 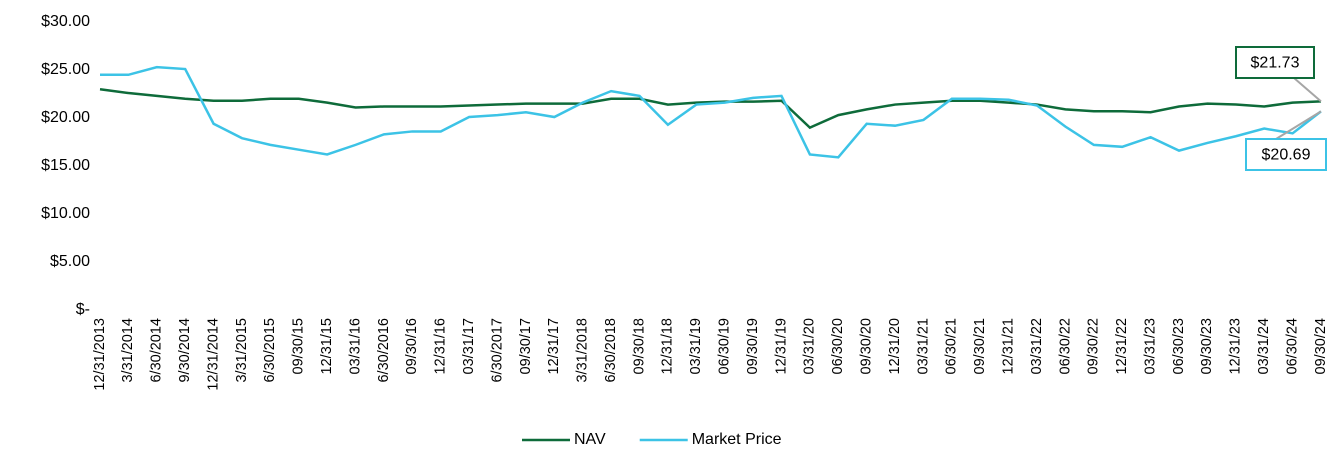 I want to click on x-tick-label: 12/31/16, so click(x=441, y=346).